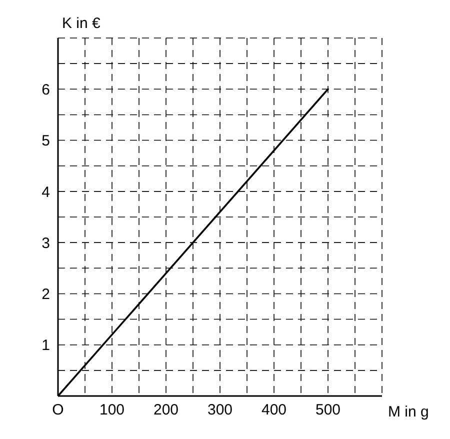  I want to click on x-tick-label: 500, so click(328, 410).